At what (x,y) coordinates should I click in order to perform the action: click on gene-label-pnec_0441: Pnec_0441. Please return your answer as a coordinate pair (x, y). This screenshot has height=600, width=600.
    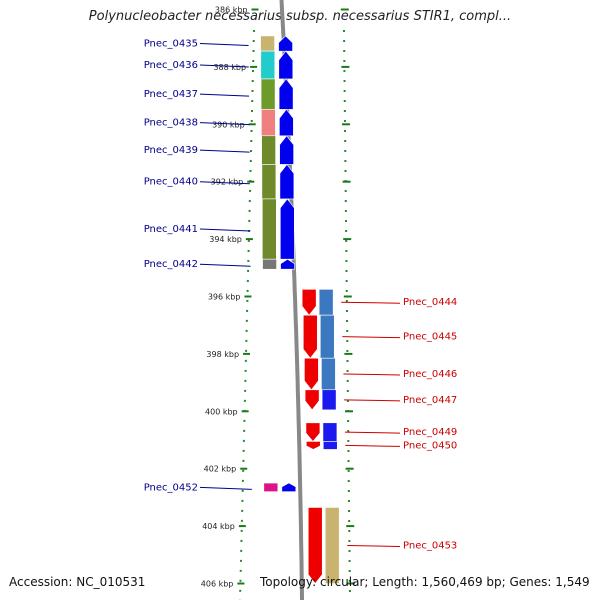
    Looking at the image, I should click on (171, 229).